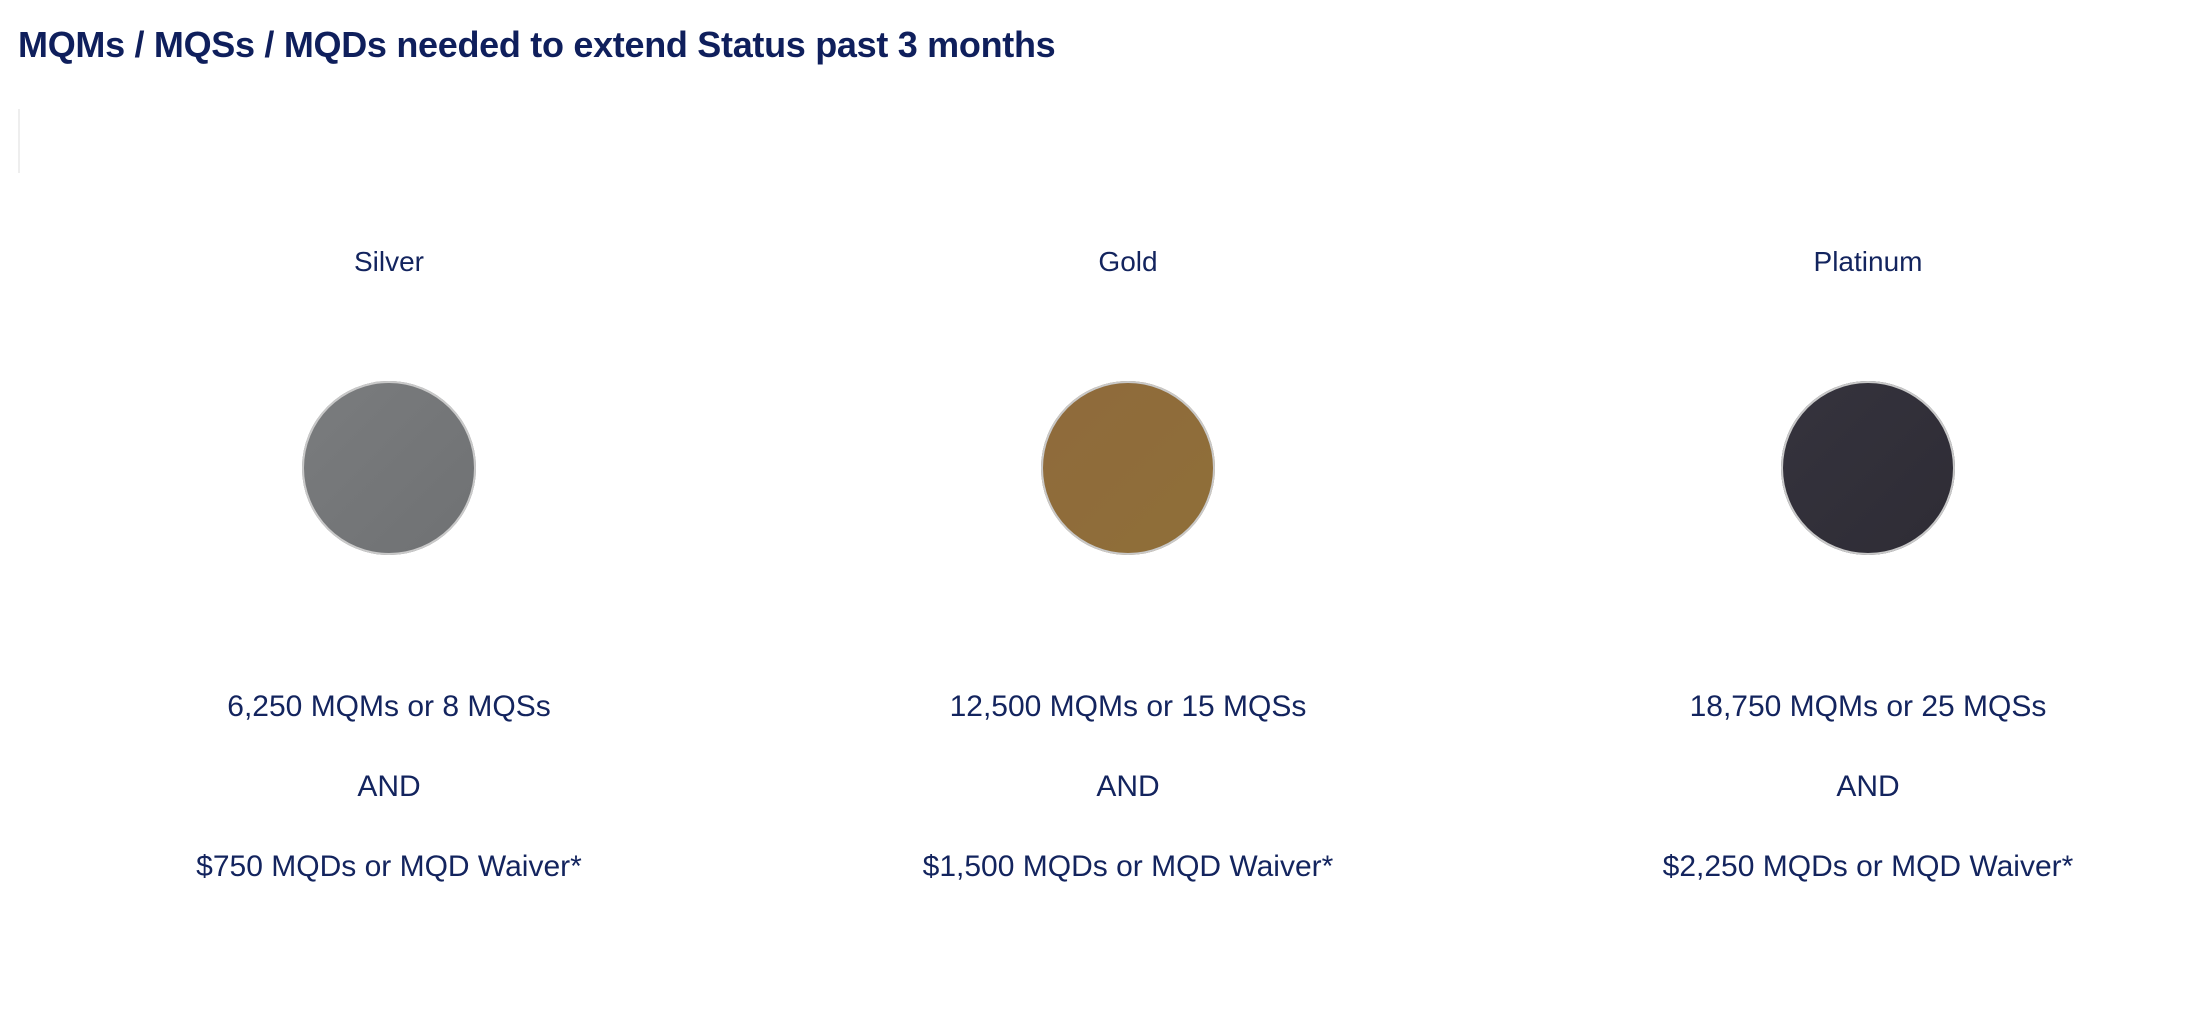 The width and height of the screenshot is (2192, 1010). What do you see at coordinates (388, 261) in the screenshot?
I see `tier-name: Silver` at bounding box center [388, 261].